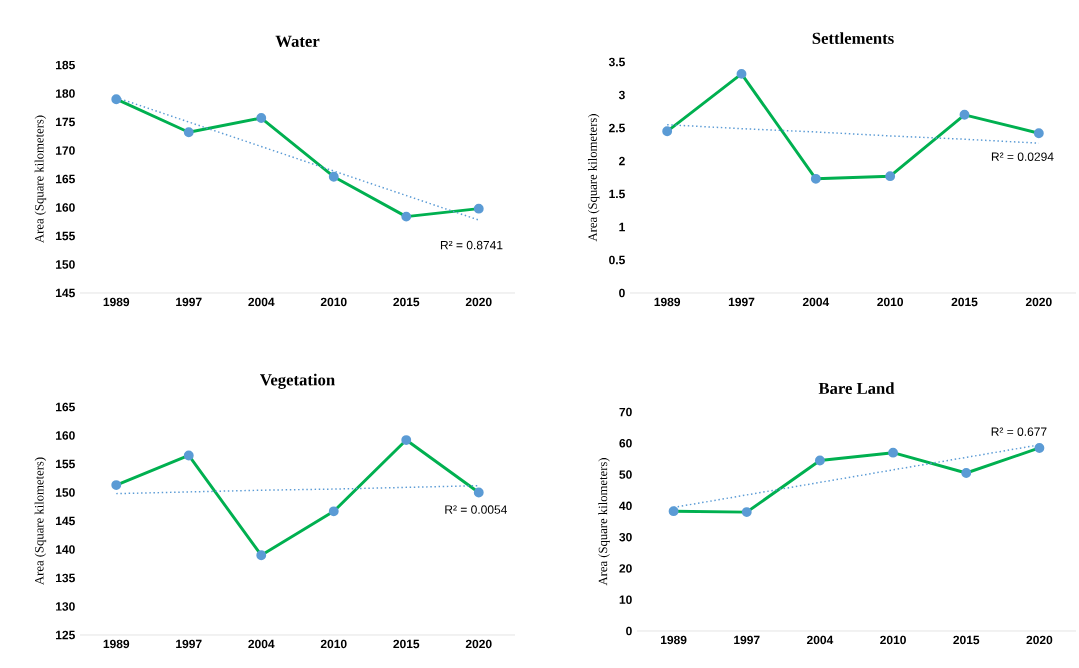  I want to click on point, so click(116, 99).